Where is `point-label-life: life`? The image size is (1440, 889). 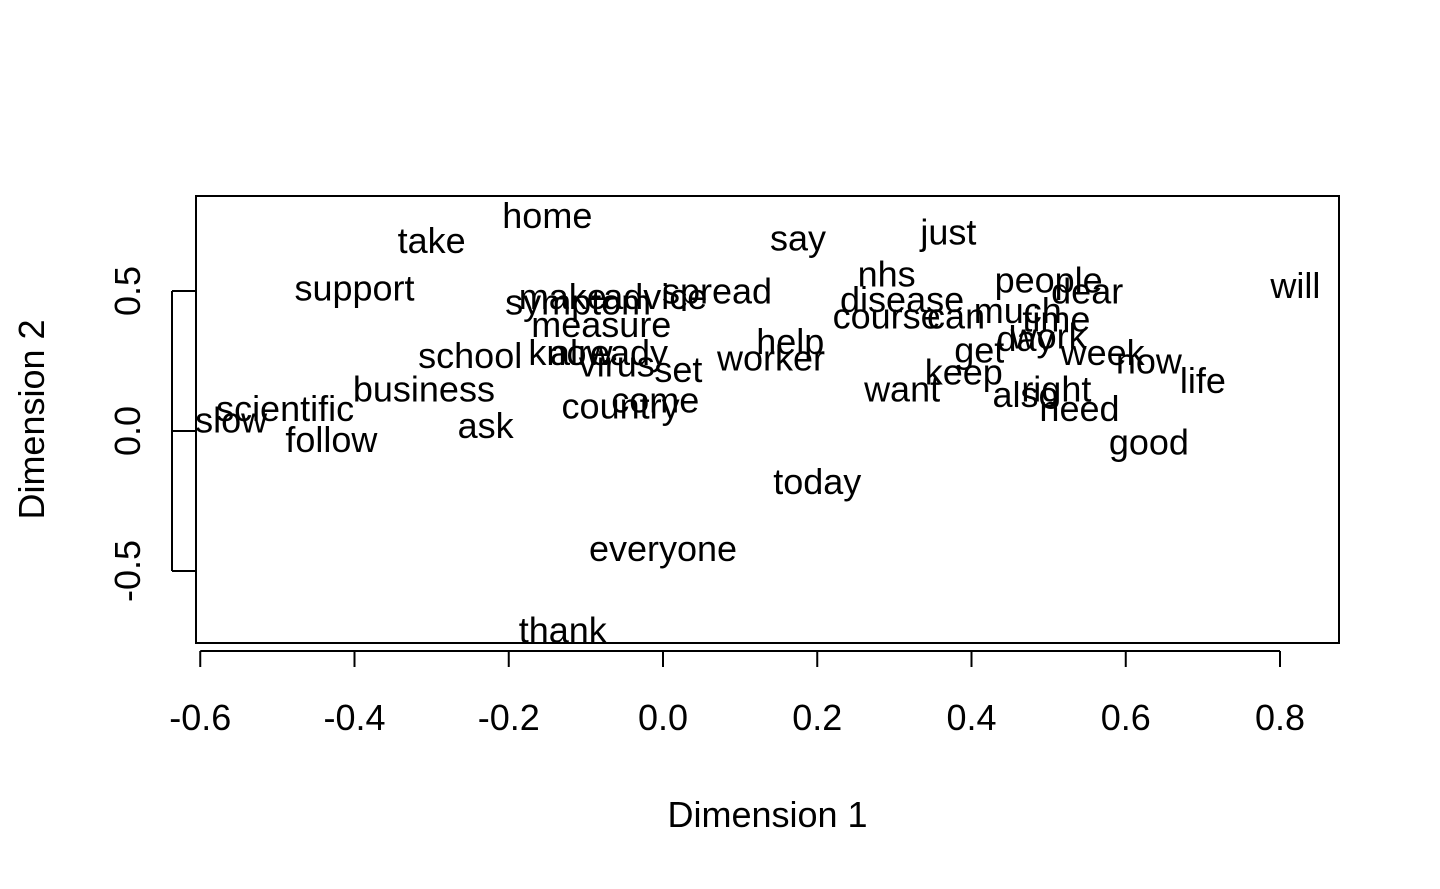 point-label-life: life is located at coordinates (1203, 380).